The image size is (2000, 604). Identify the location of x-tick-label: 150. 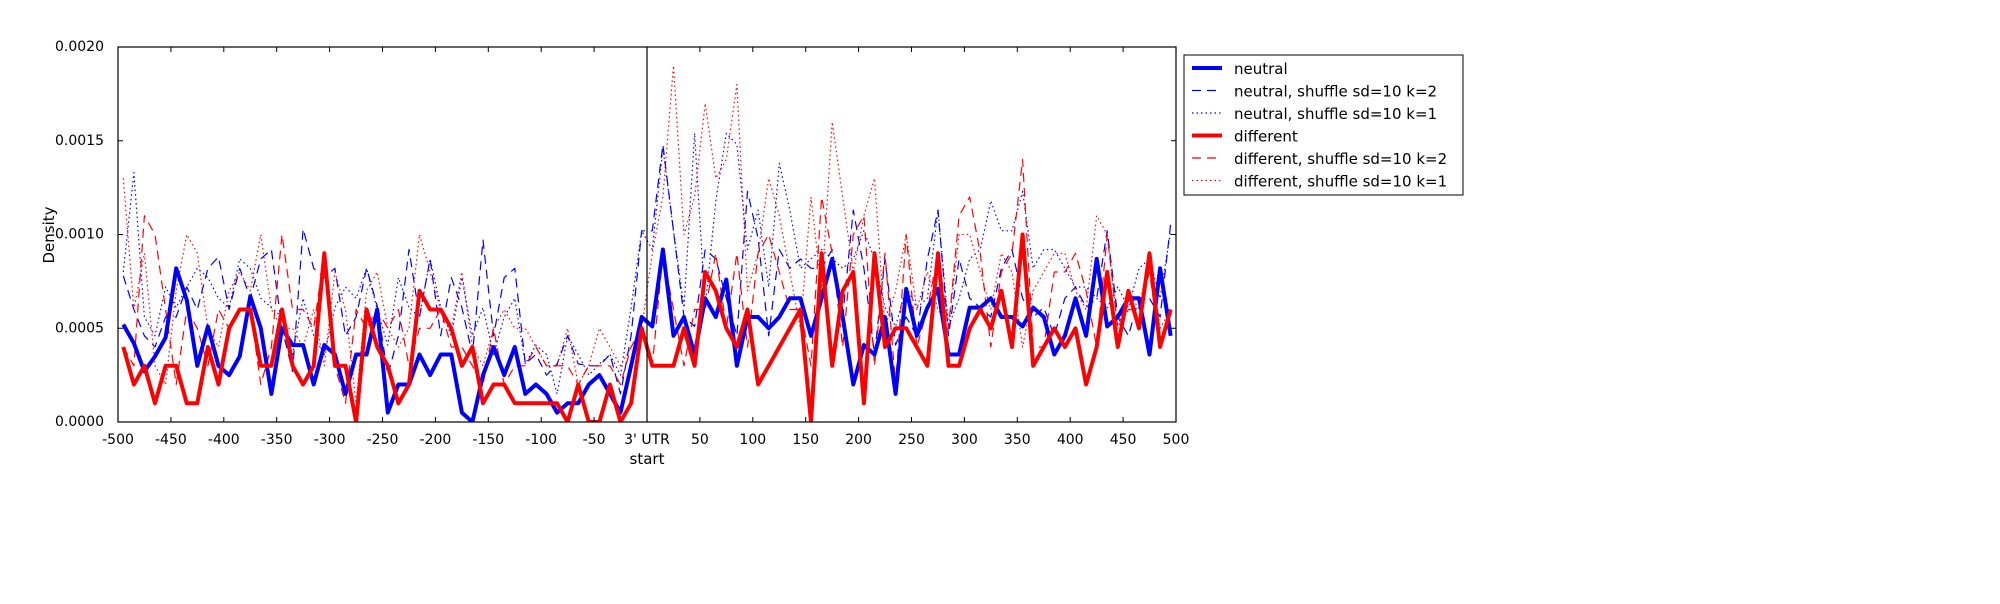
(805, 440).